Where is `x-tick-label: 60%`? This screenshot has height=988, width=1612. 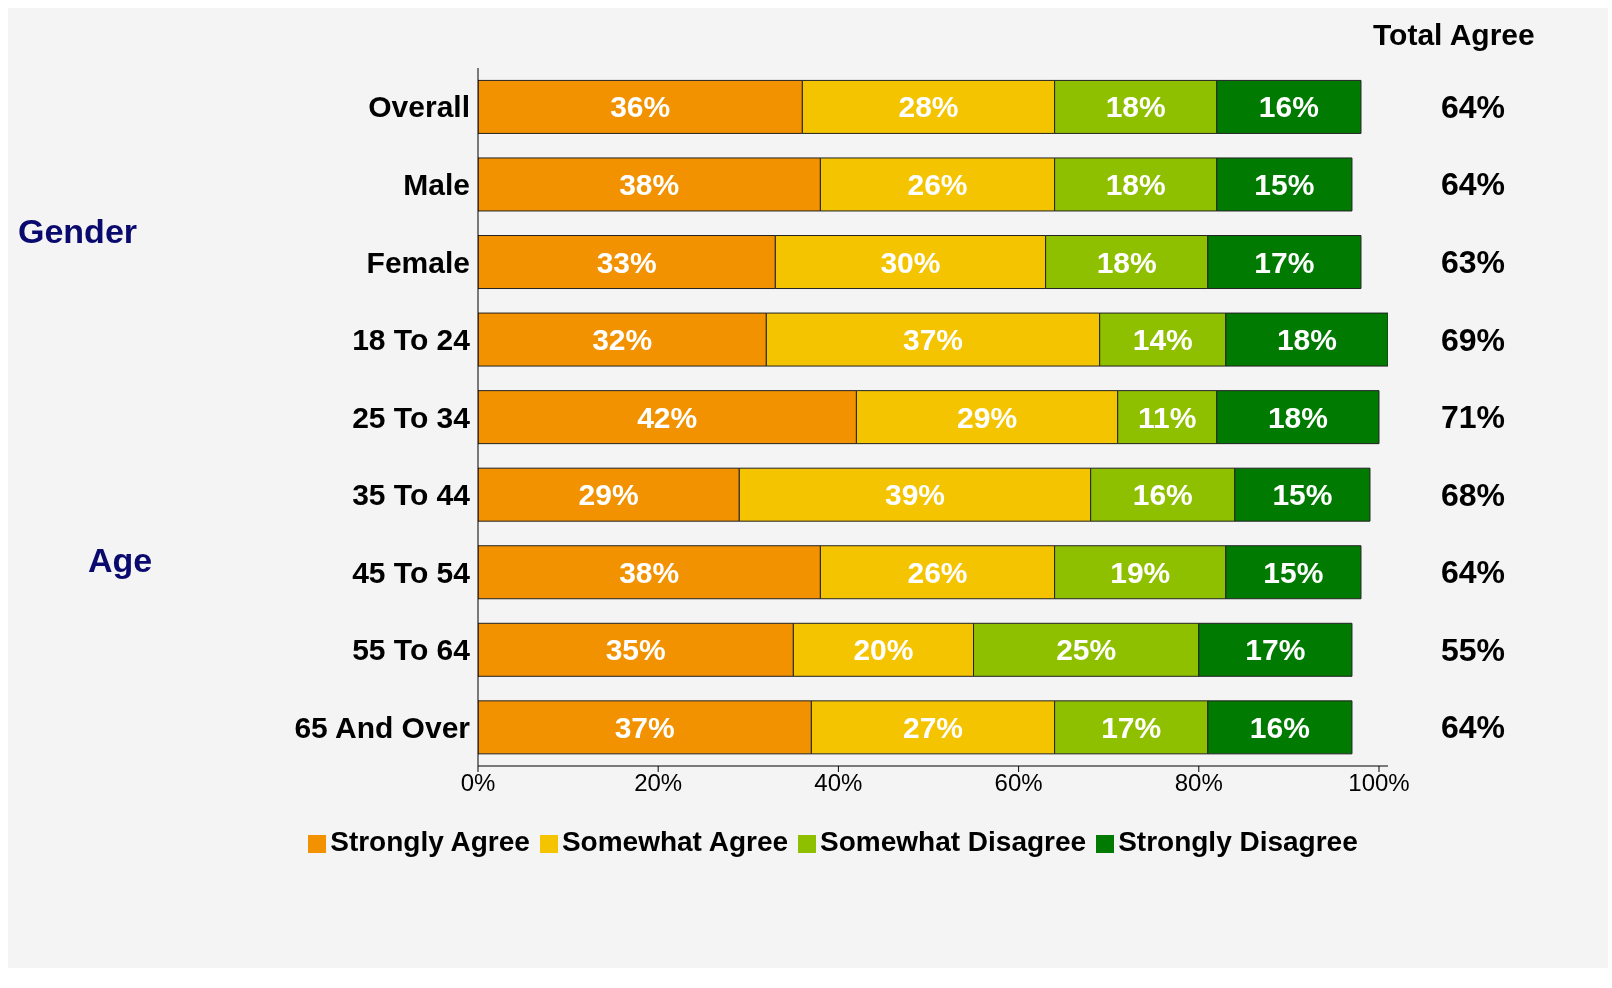
x-tick-label: 60% is located at coordinates (1018, 783).